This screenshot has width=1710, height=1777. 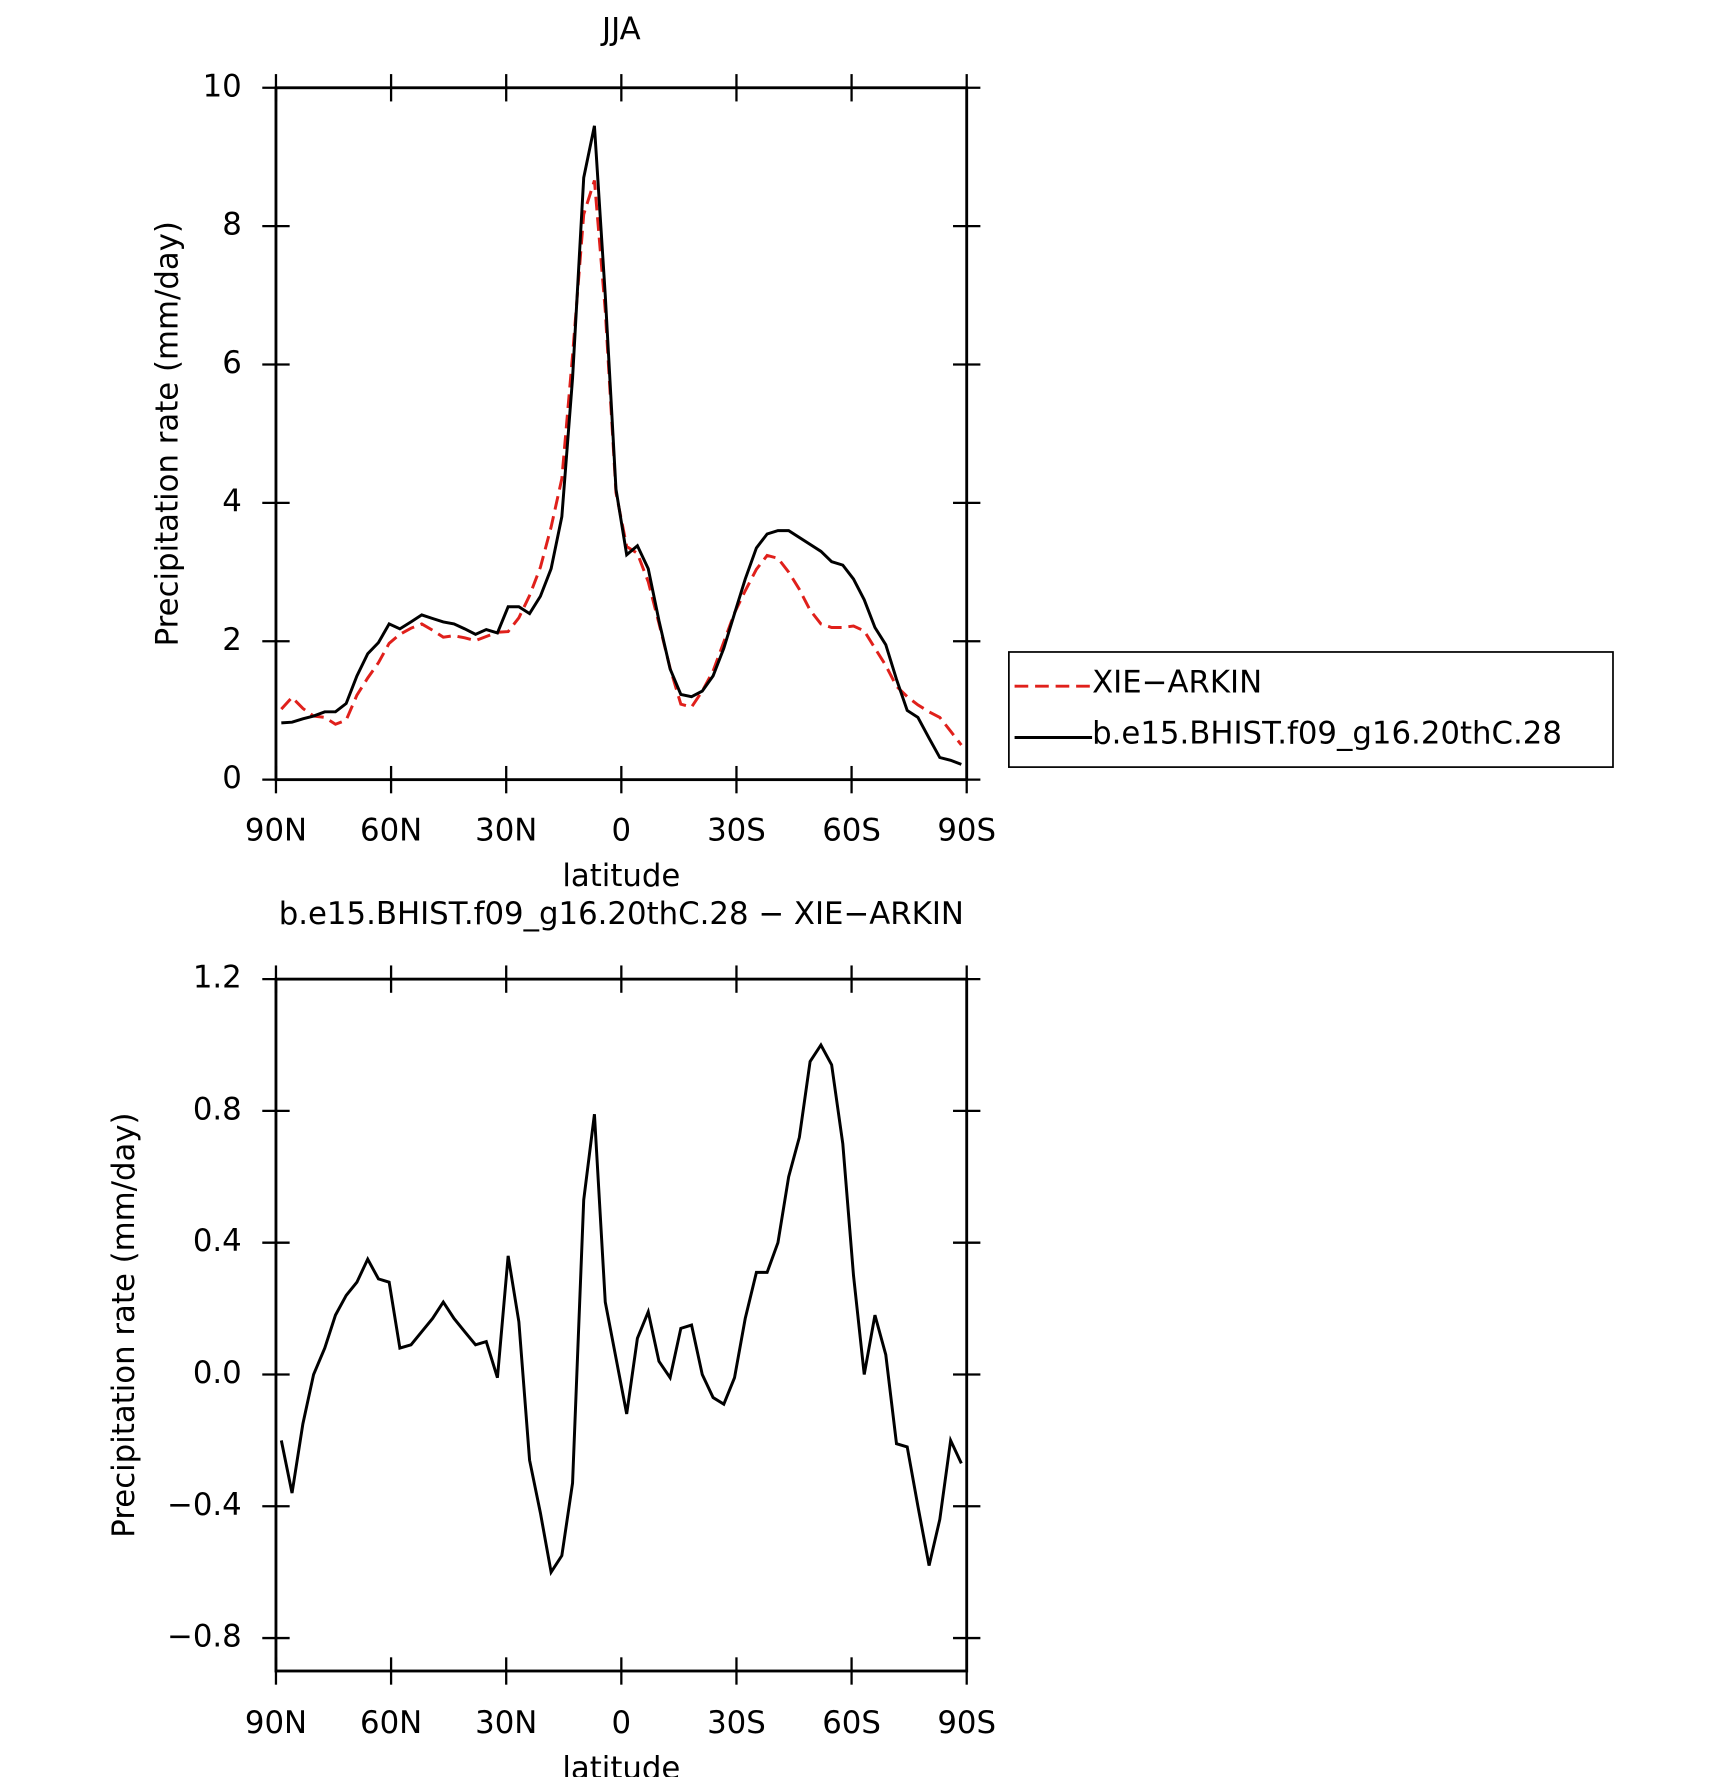 I want to click on legend: XIE−ARKIN b.e15.BHIST.f09_g16.20thC.28, so click(x=1311, y=709).